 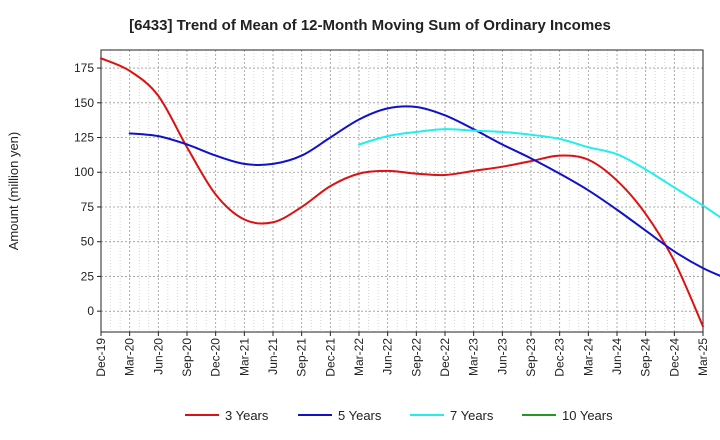 What do you see at coordinates (445, 357) in the screenshot?
I see `x-tick-label: Dec-22` at bounding box center [445, 357].